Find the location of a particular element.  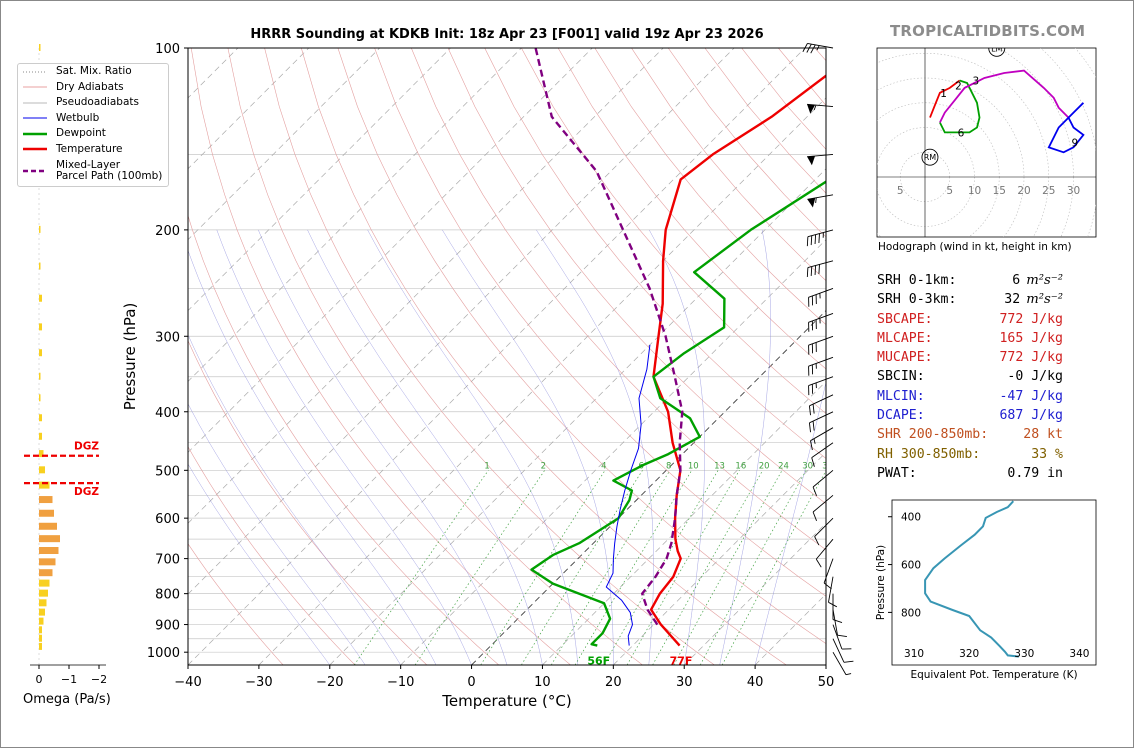

hodograph-1-3km is located at coordinates (960, 106).